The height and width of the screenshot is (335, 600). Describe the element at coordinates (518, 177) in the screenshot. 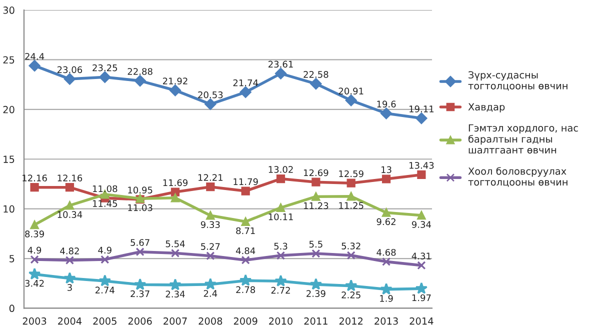

I see `legend-label: Хоол боловсруулах тогтолцооны өвчин` at that location.